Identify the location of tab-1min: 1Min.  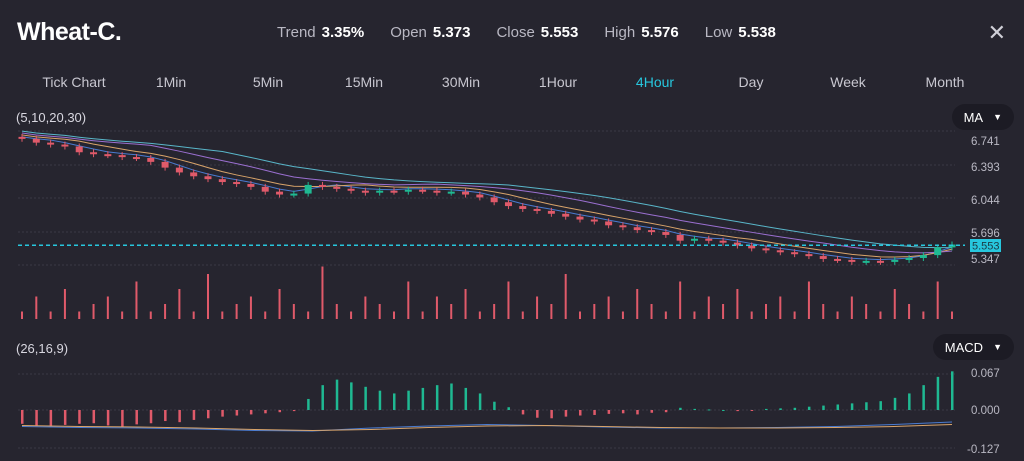
(171, 82).